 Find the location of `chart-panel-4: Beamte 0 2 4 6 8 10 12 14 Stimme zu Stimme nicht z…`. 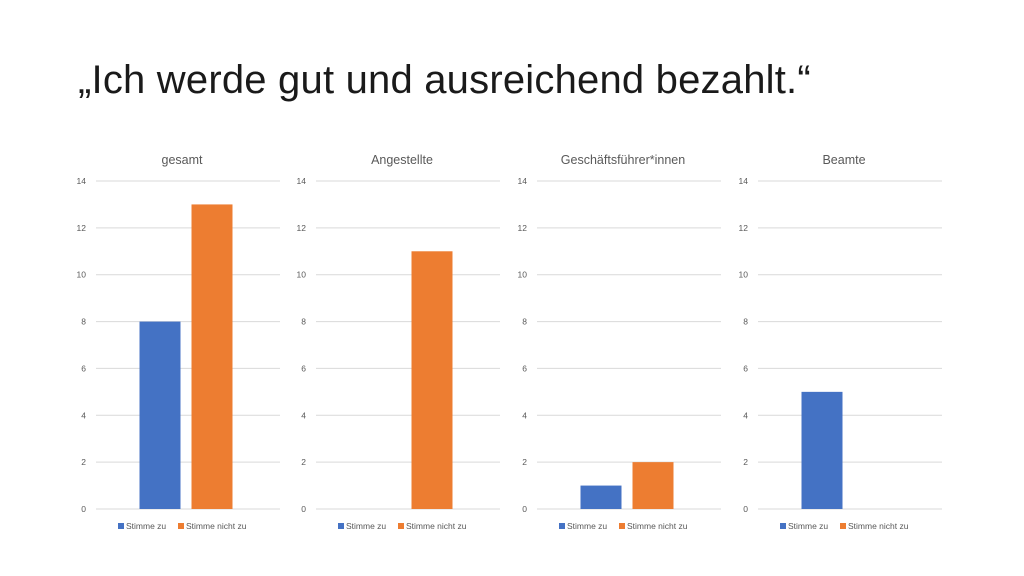

chart-panel-4: Beamte 0 2 4 6 8 10 12 14 Stimme zu Stimme nicht z… is located at coordinates (840, 342).